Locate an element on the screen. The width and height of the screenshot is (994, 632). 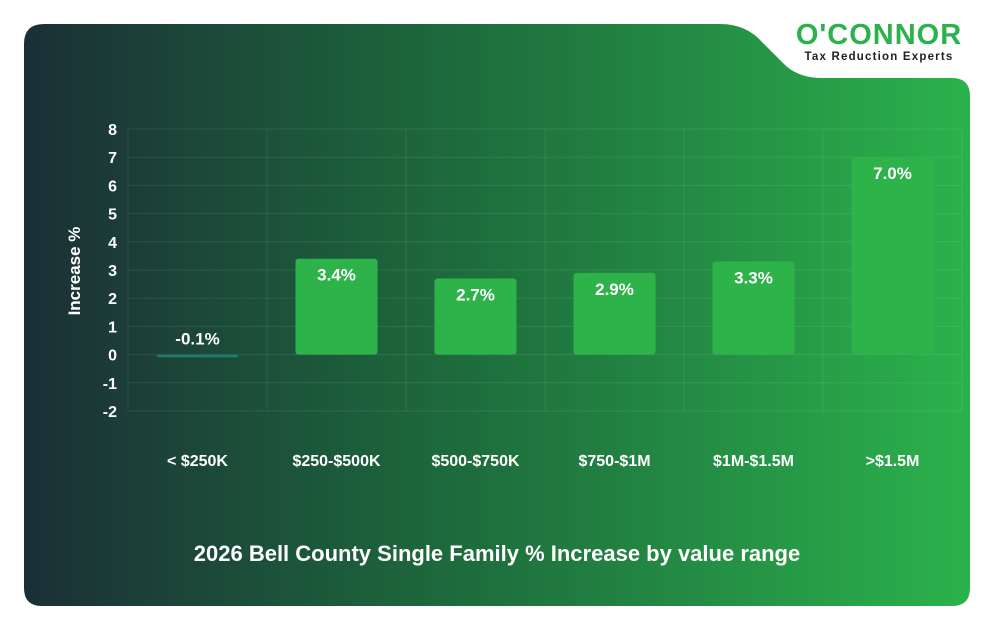
data-label: 2.7% is located at coordinates (475, 294).